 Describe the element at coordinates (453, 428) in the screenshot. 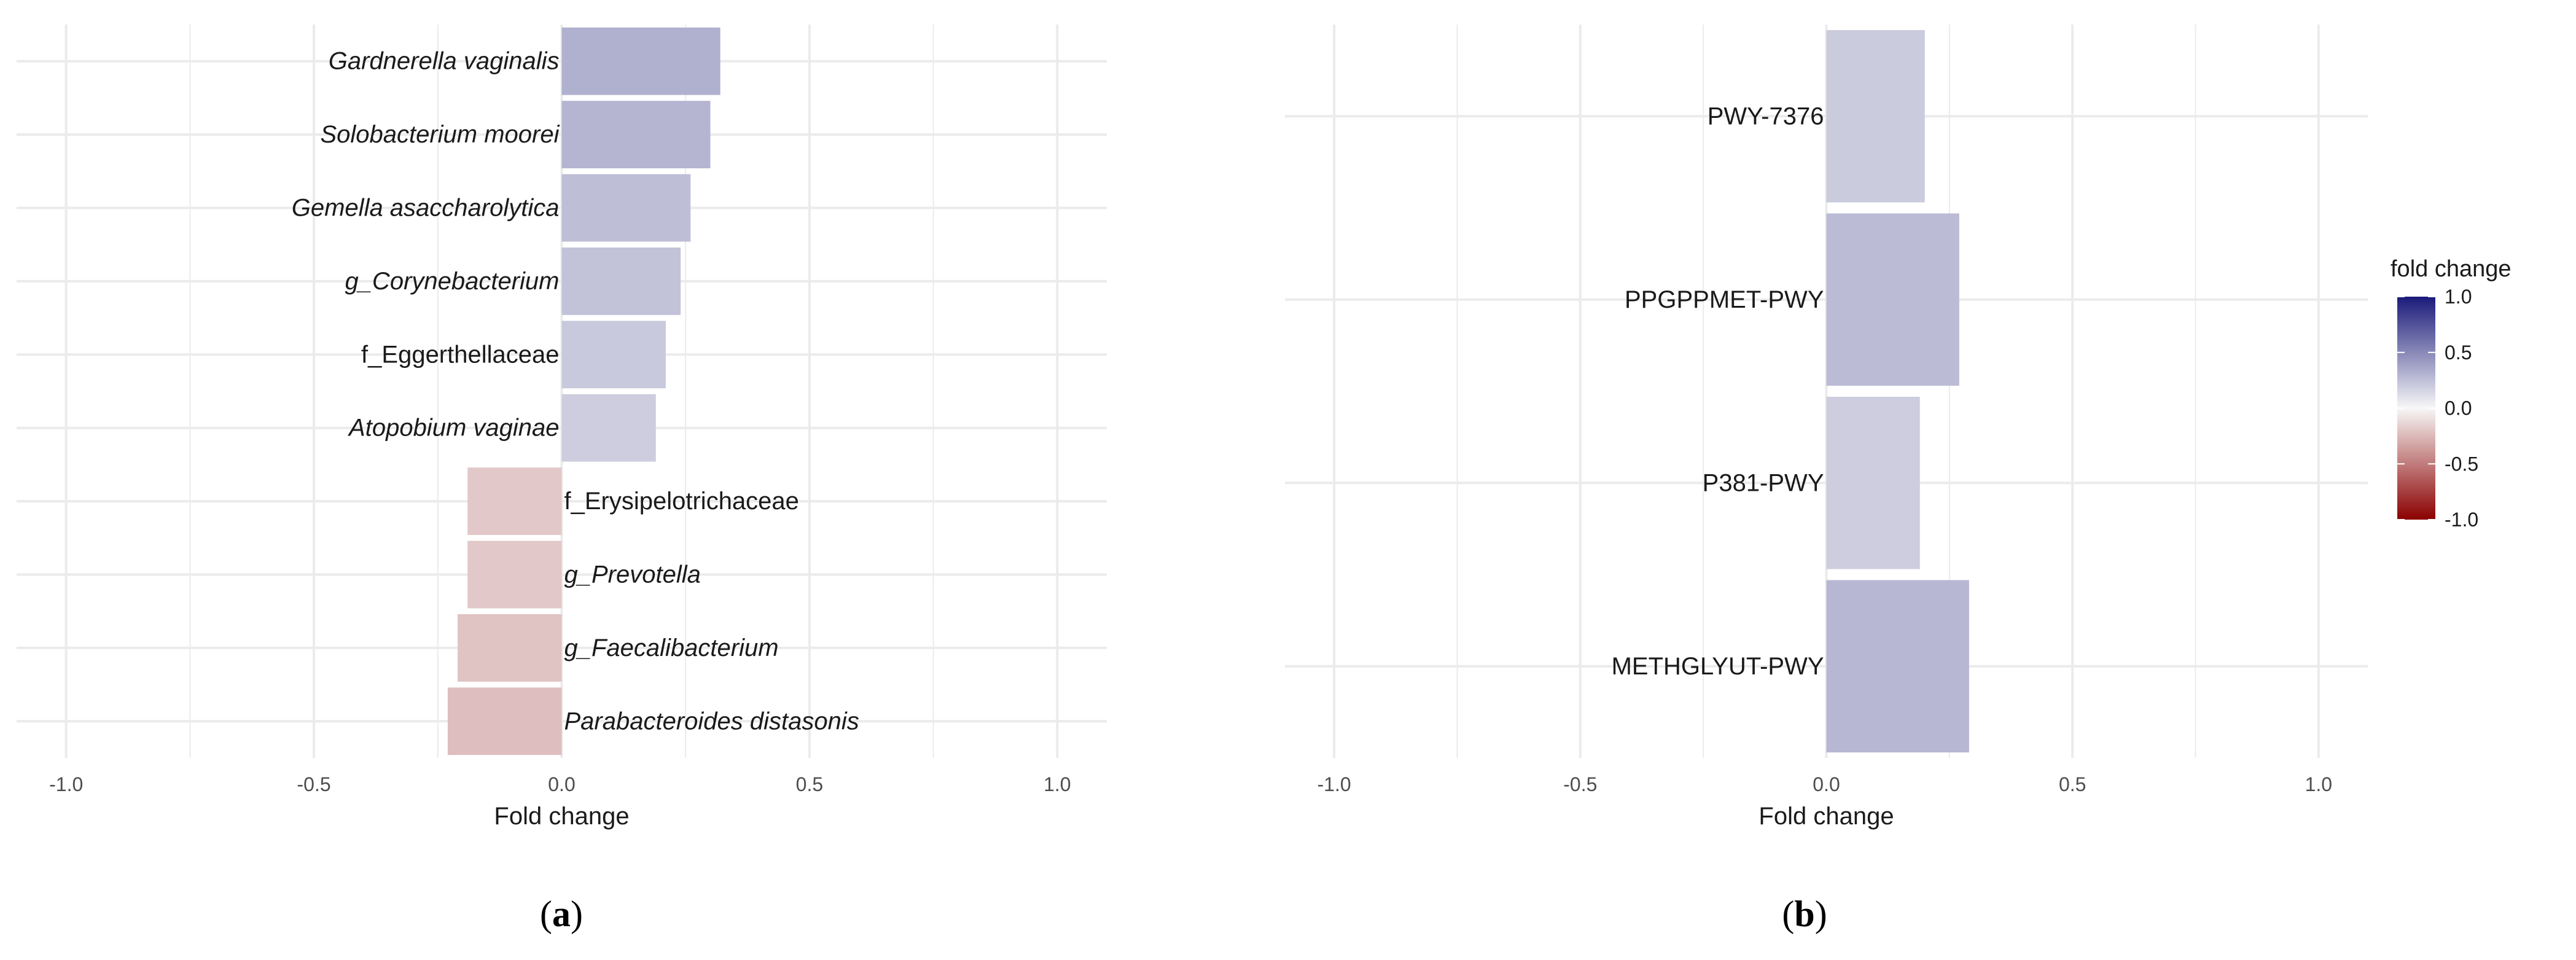

I see `category-label: Atopobium vaginae` at that location.